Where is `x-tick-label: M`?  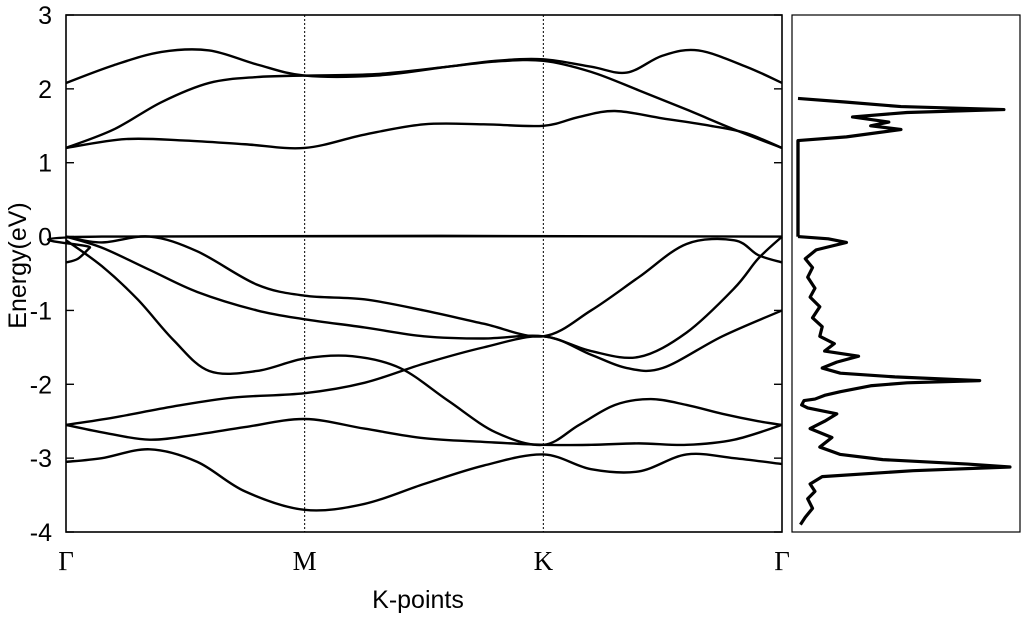 x-tick-label: M is located at coordinates (305, 561).